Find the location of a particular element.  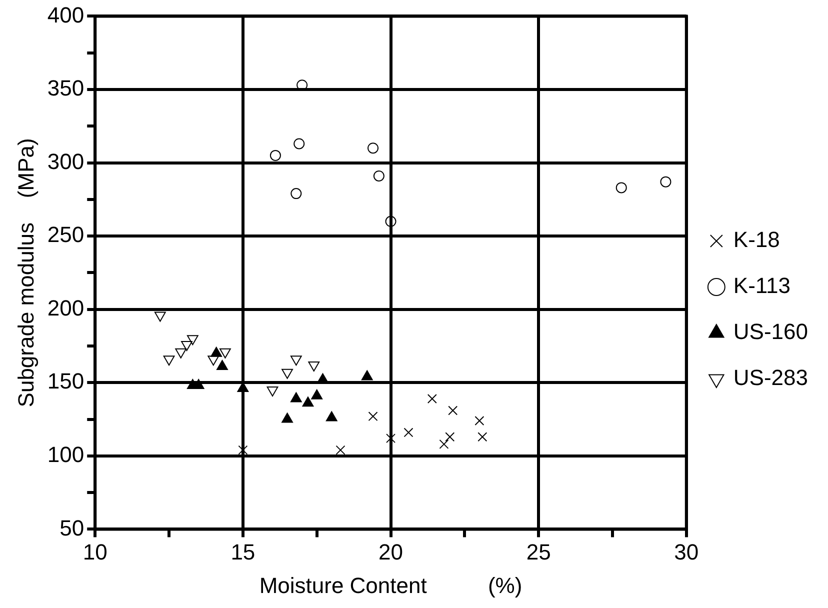

y-tick-label: 150 is located at coordinates (65, 381).